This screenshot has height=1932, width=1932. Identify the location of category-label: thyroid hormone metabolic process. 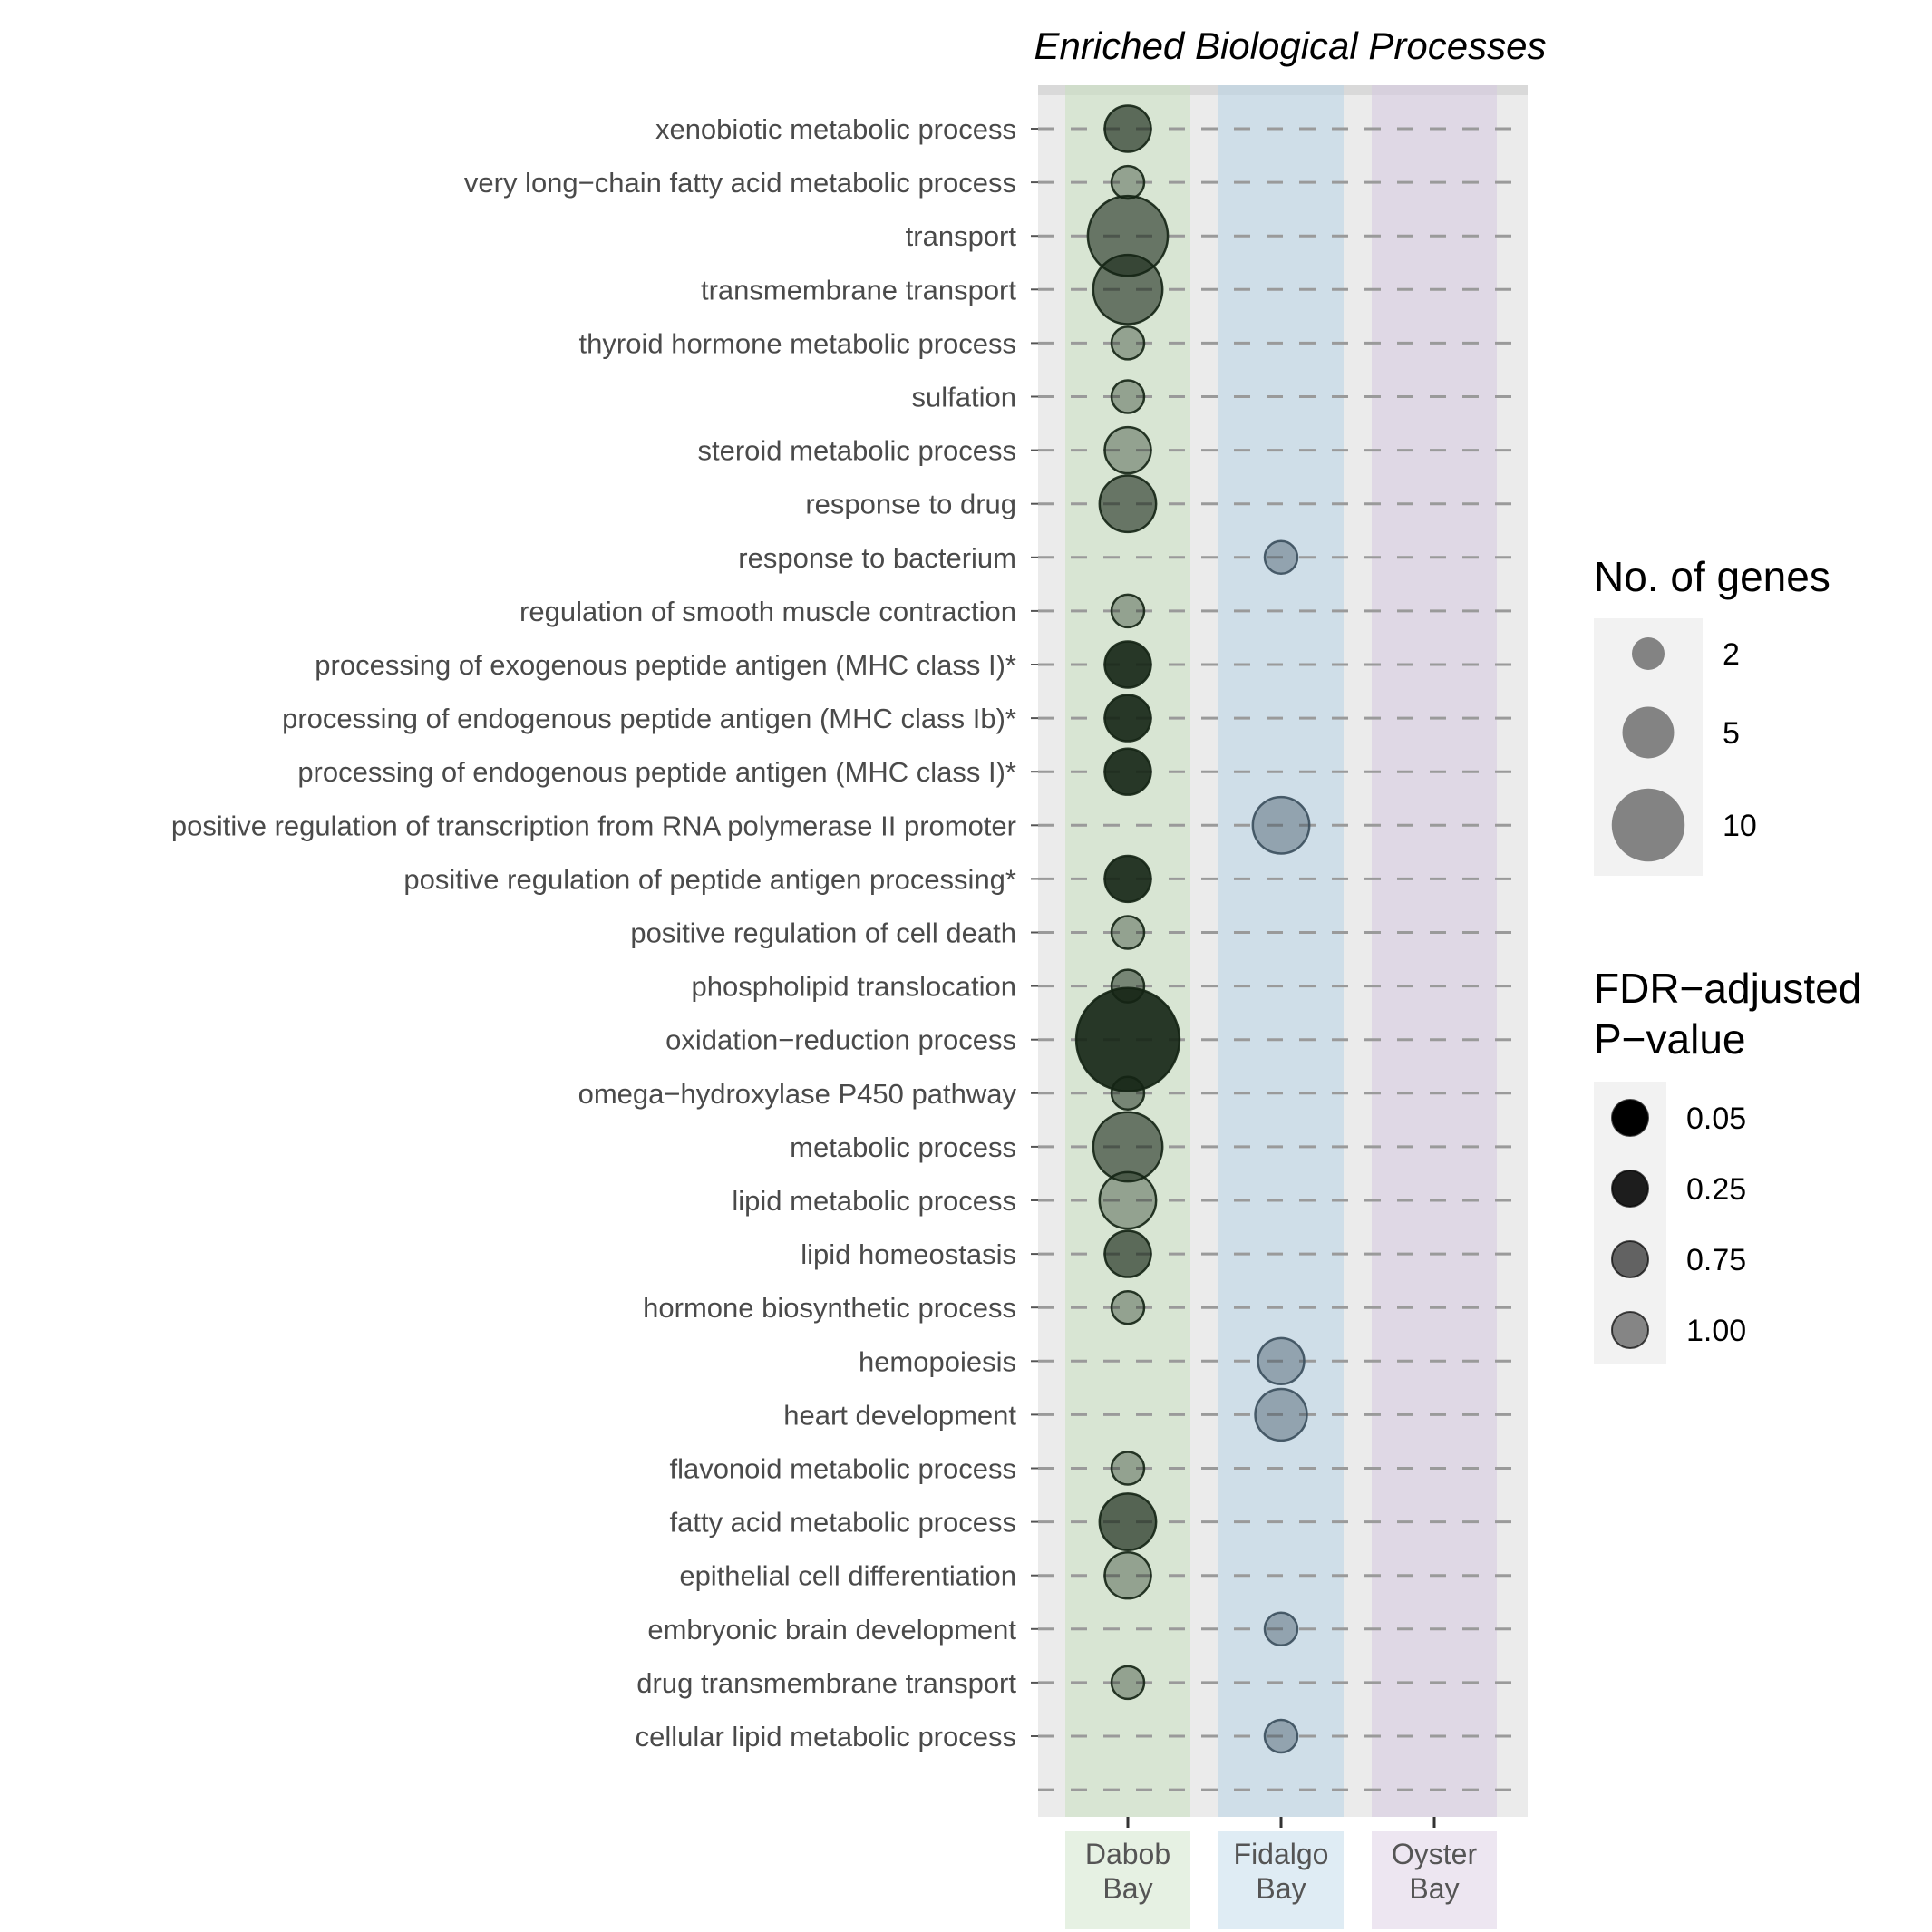
(797, 343).